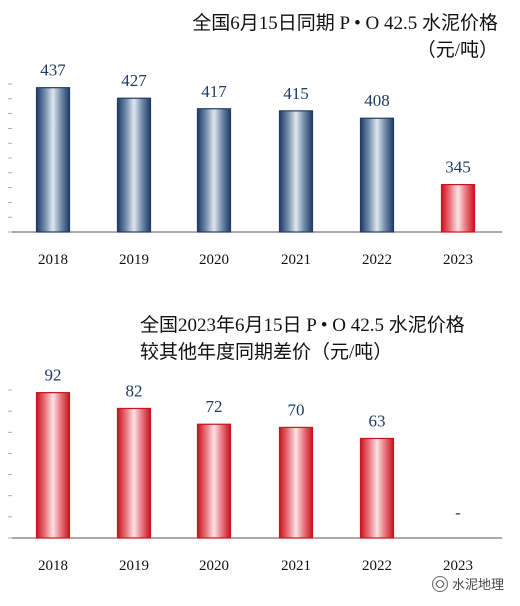 This screenshot has height=606, width=520. I want to click on data-label-2018: 92, so click(53, 375).